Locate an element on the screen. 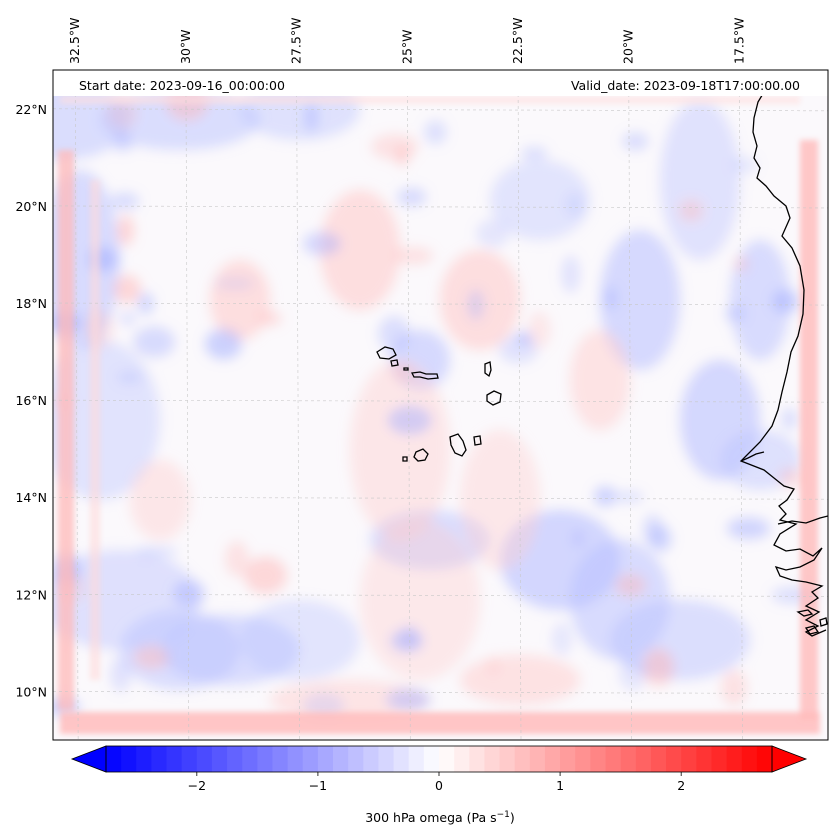 Image resolution: width=837 pixels, height=839 pixels. latitude-labels: 22°N 20°N 18°N 16°N 14°N 12°N 10°N is located at coordinates (31, 401).